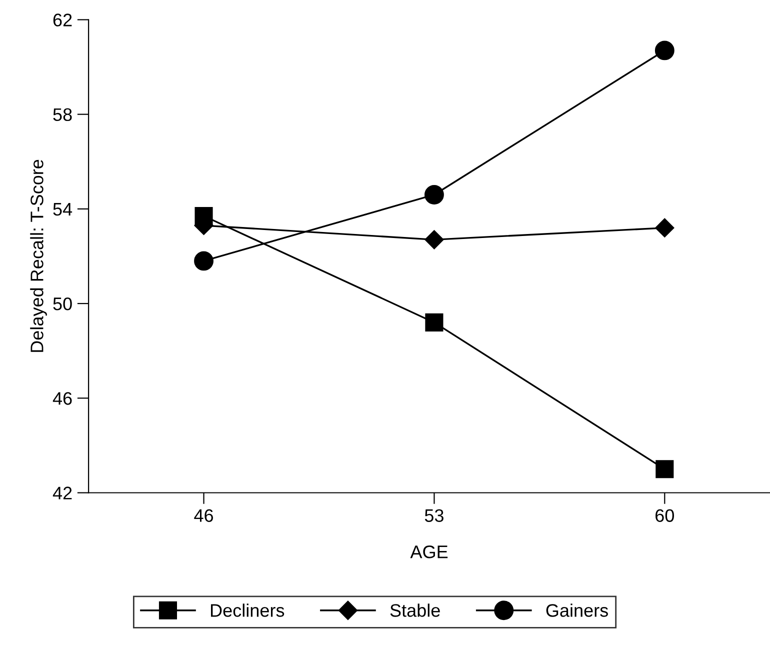 The height and width of the screenshot is (657, 770). I want to click on y-tick-label: 62, so click(62, 20).